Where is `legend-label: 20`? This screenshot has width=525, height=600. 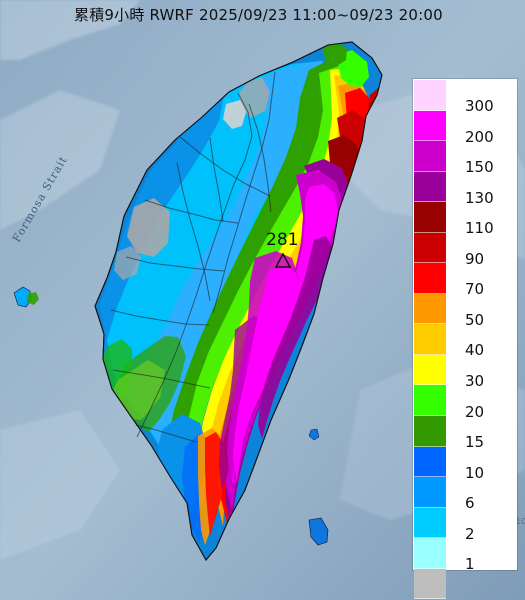
legend-label: 20 is located at coordinates (475, 411).